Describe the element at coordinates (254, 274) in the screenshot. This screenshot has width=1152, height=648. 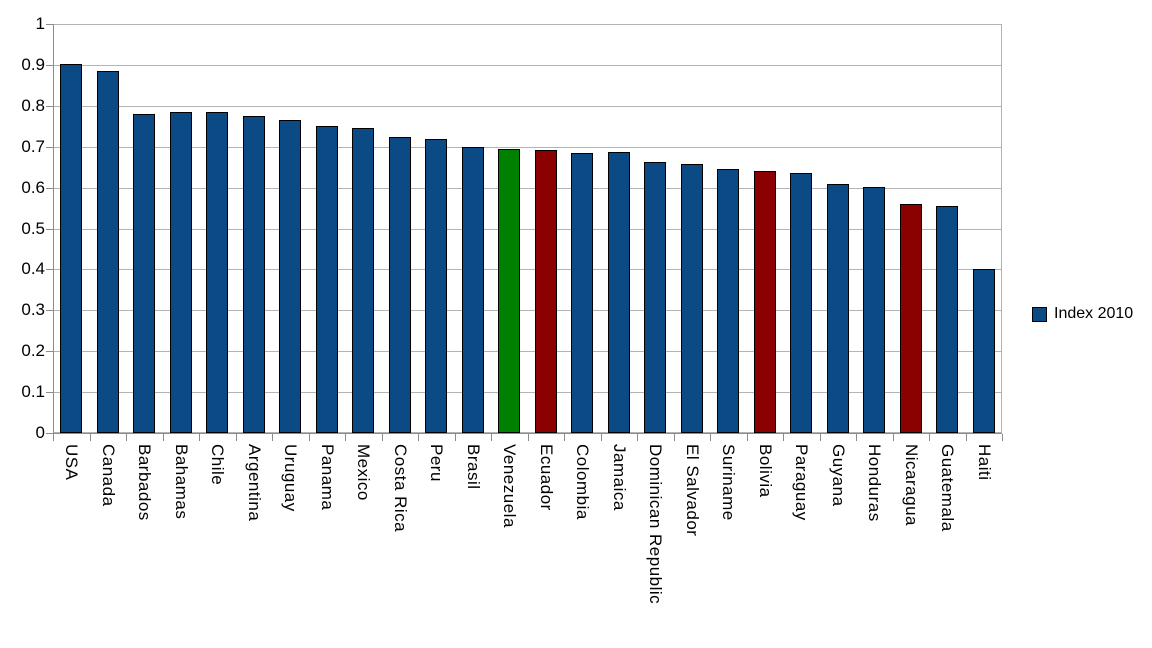
I see `bar-argentina` at that location.